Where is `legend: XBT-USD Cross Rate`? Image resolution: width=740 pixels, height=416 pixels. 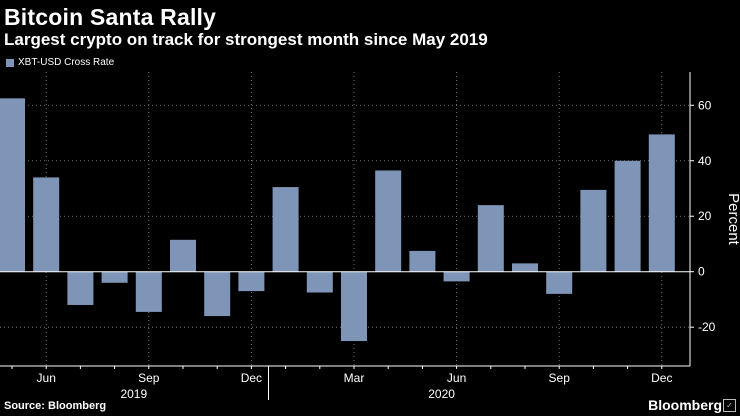 legend: XBT-USD Cross Rate is located at coordinates (60, 62).